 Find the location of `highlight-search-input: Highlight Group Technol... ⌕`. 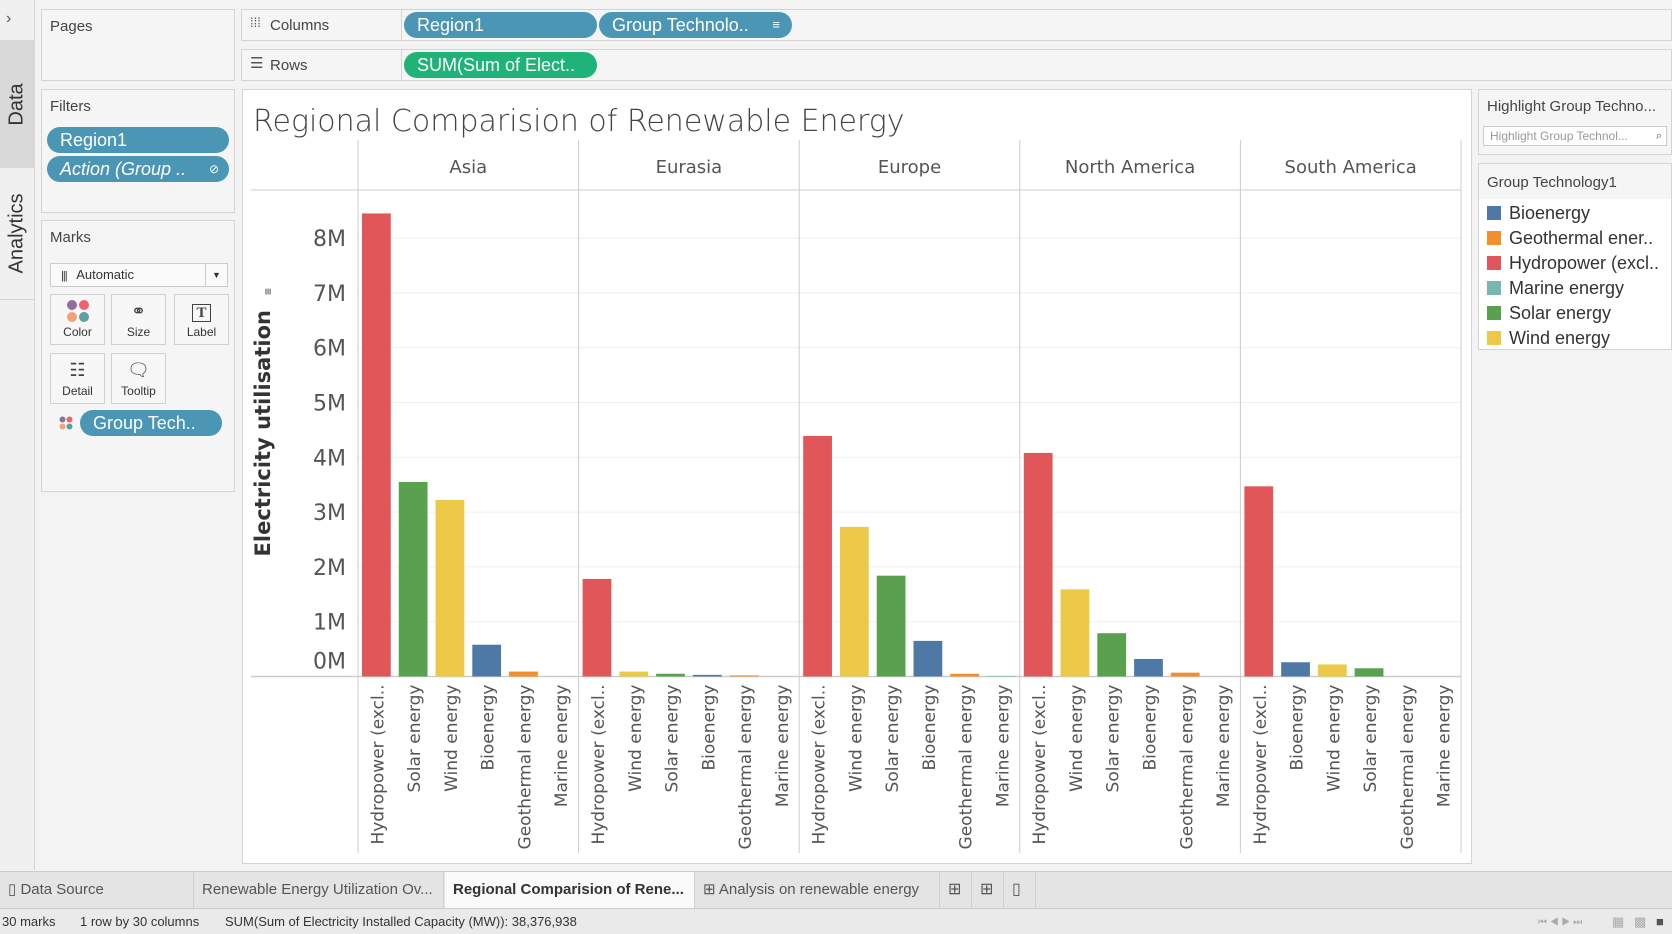

highlight-search-input: Highlight Group Technol... ⌕ is located at coordinates (1575, 136).